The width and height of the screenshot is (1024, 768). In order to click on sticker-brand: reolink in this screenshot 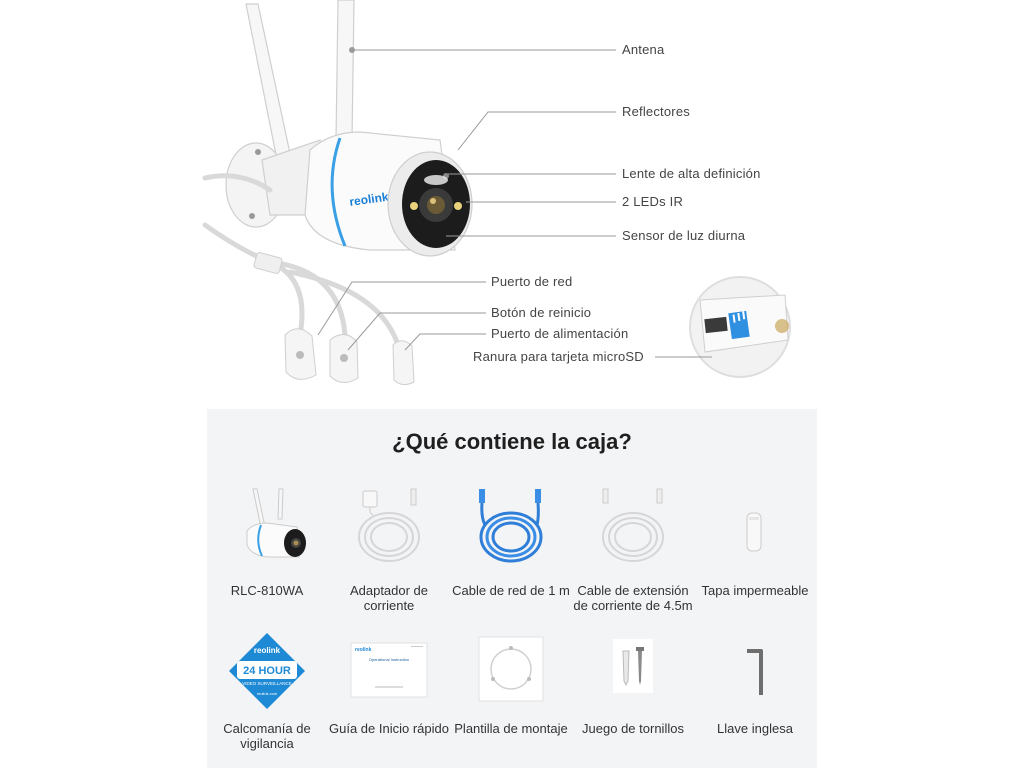, I will do `click(267, 650)`.